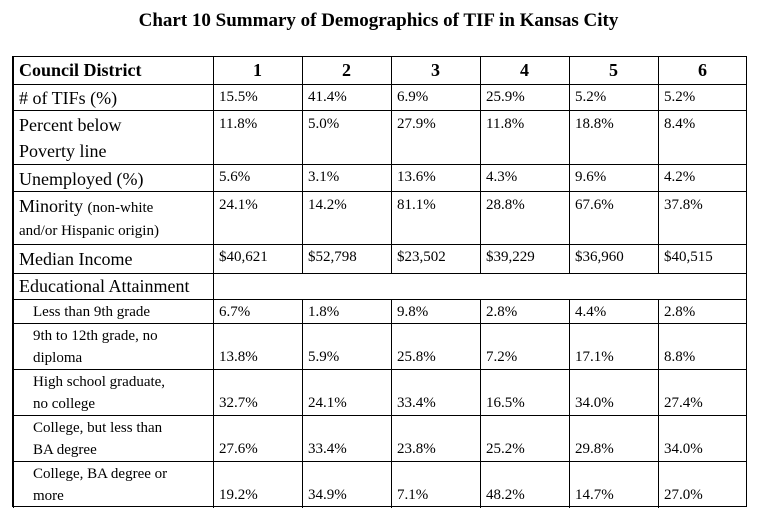 This screenshot has width=757, height=516. What do you see at coordinates (327, 97) in the screenshot?
I see `table-cell: 41.4%` at bounding box center [327, 97].